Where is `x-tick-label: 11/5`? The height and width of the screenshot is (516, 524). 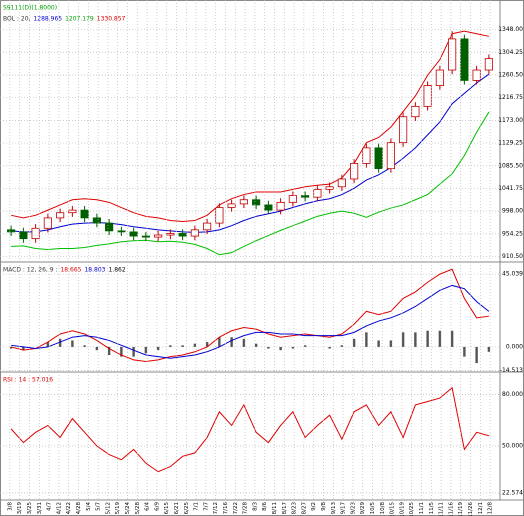
x-tick-label: 11/5 is located at coordinates (432, 508).